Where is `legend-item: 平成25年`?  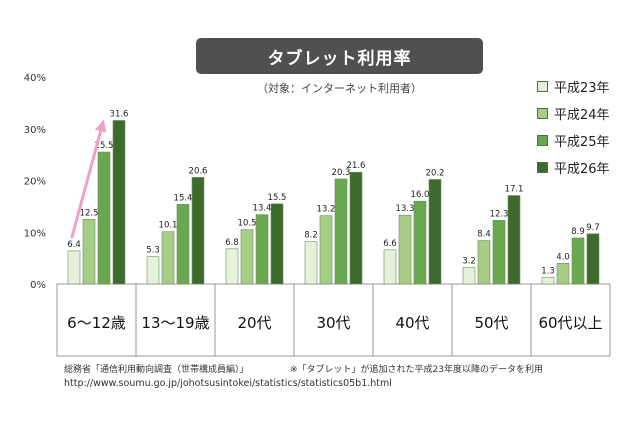 legend-item: 平成25年 is located at coordinates (573, 140).